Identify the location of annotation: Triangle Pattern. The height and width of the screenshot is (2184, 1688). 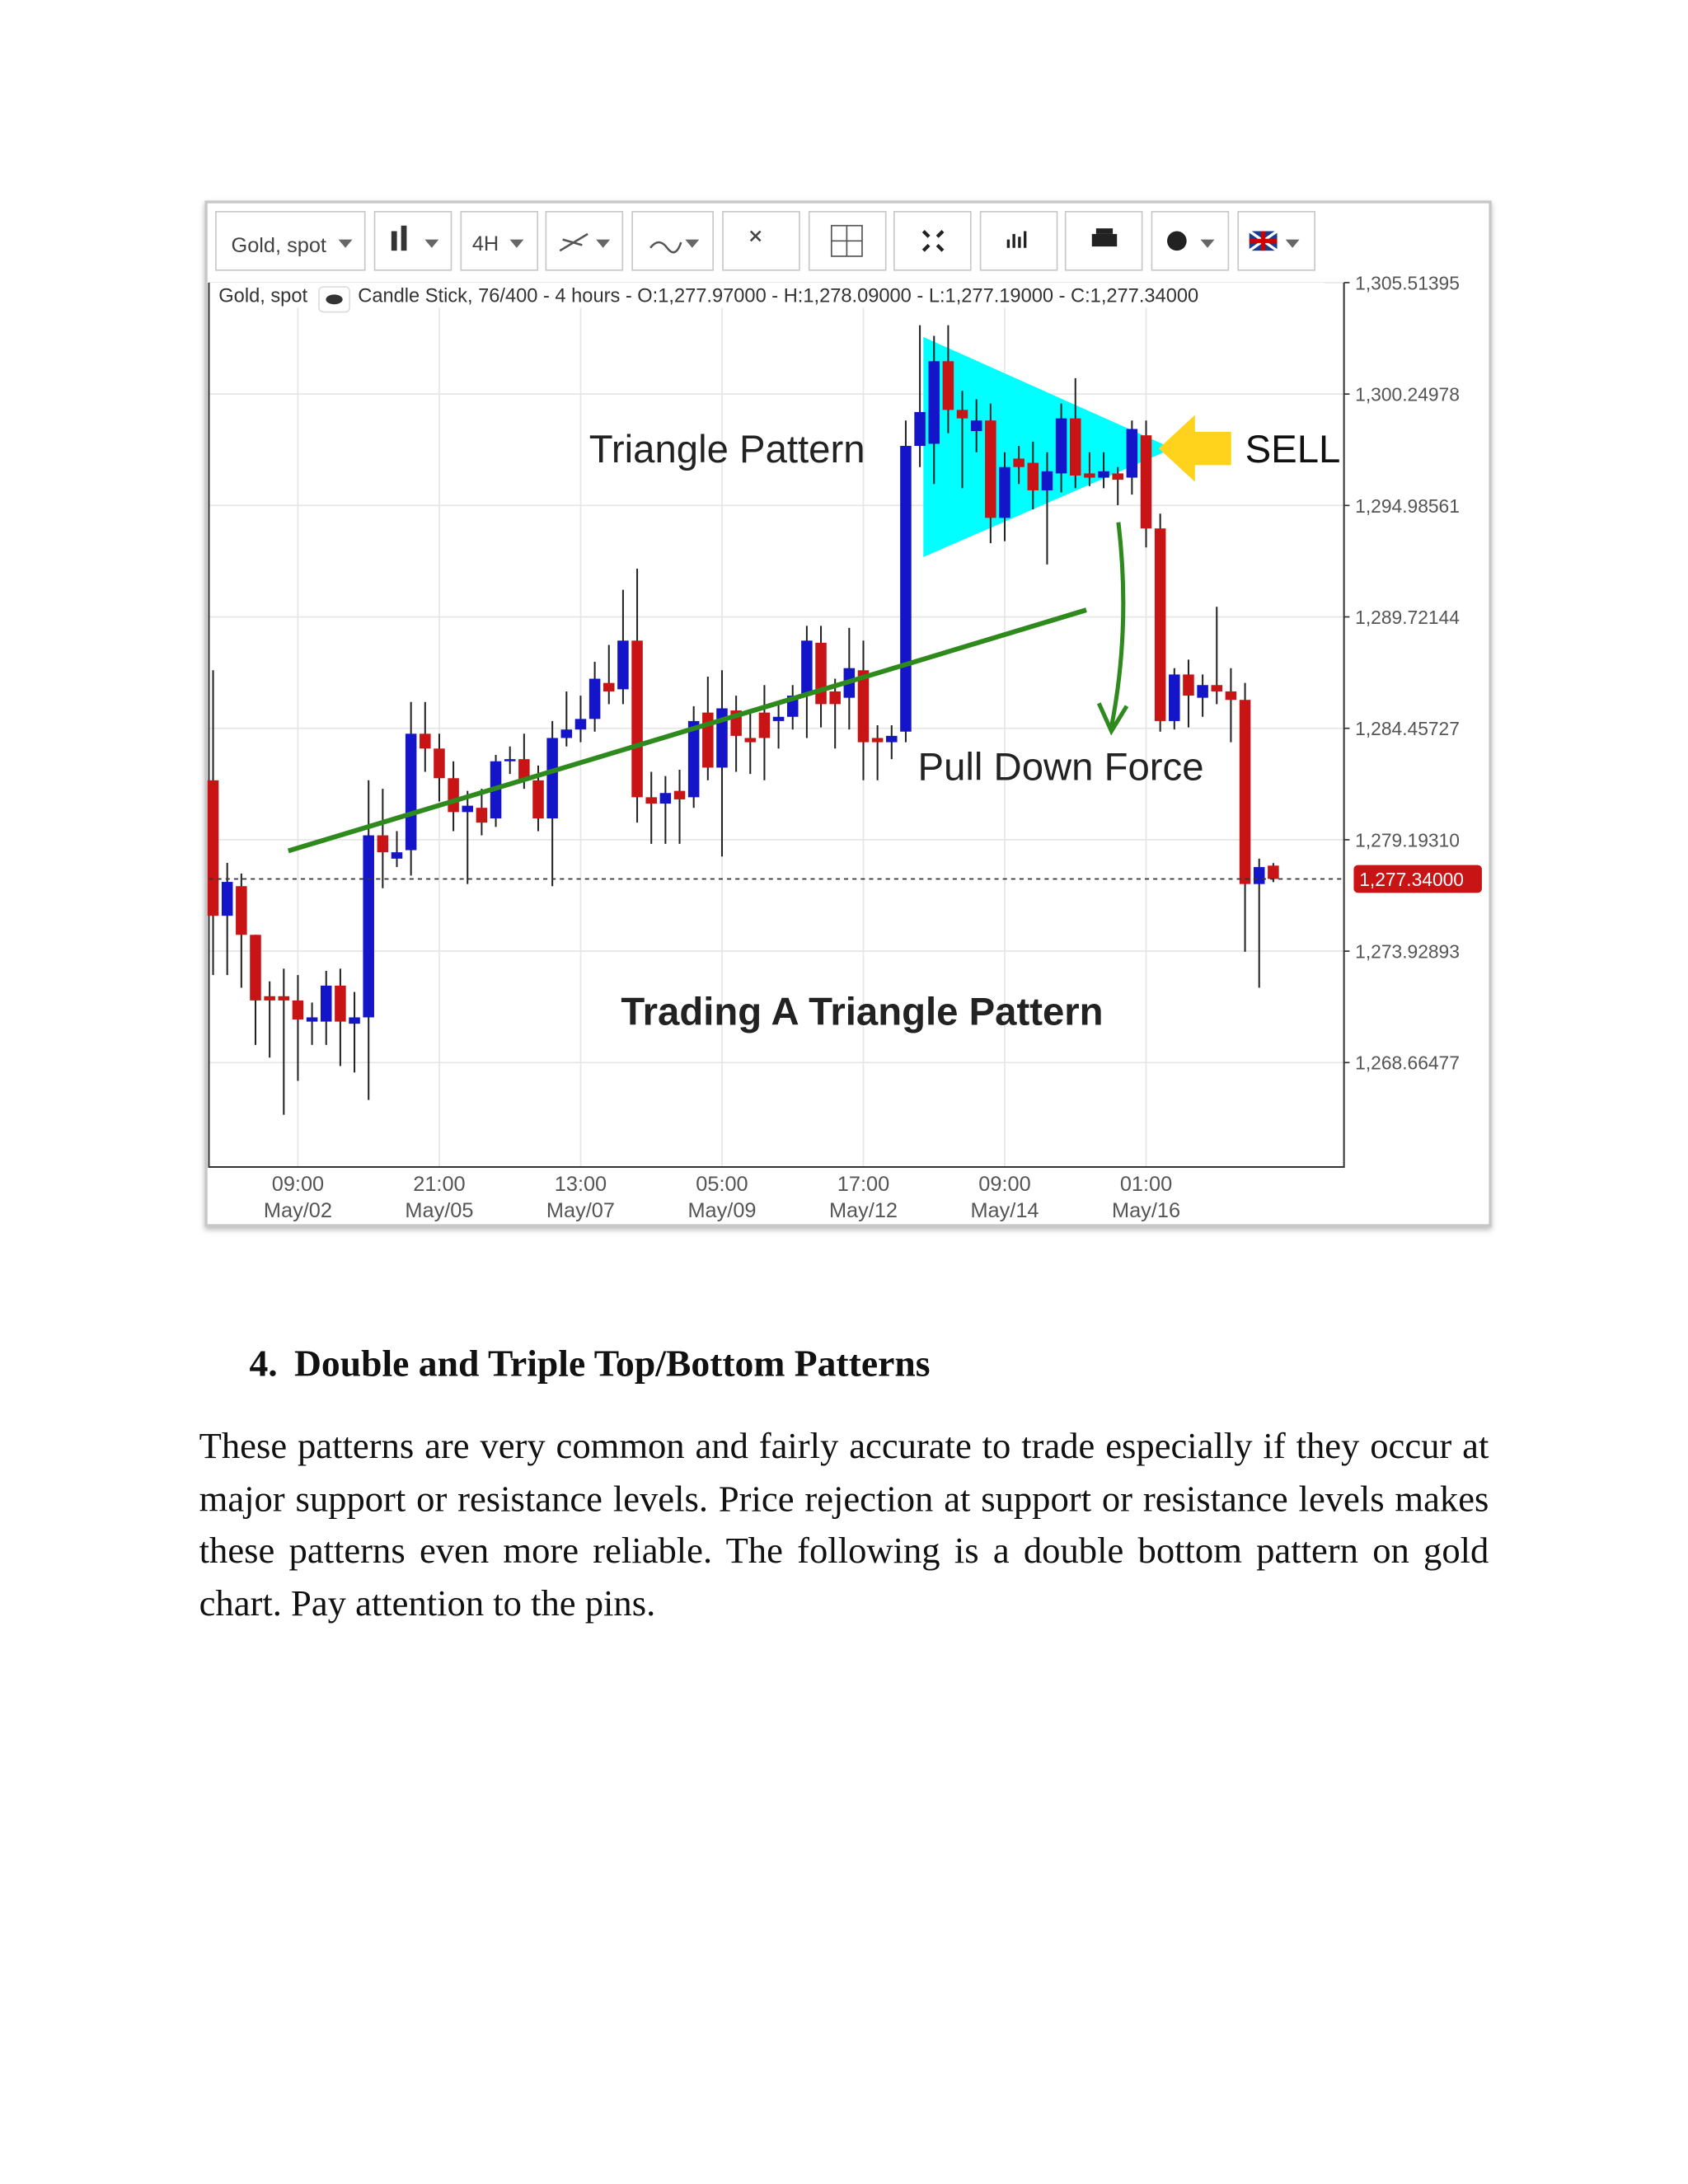
(727, 449).